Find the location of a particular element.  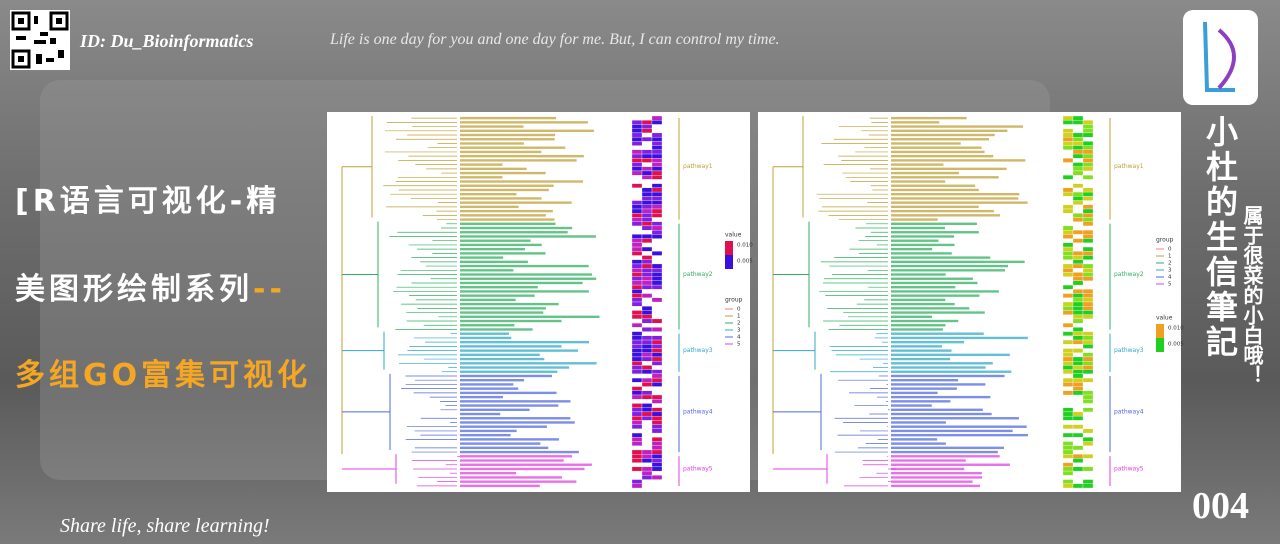

legend-label: 0.005 is located at coordinates (745, 262).